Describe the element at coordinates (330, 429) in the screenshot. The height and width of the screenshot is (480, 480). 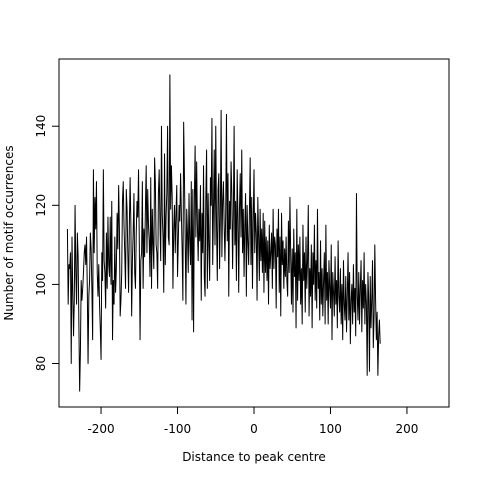
I see `x-tick-label: 100` at that location.